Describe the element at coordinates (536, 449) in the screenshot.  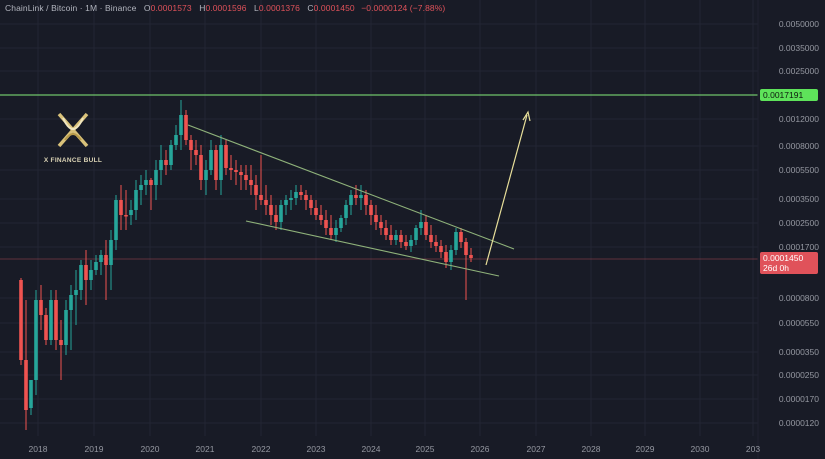
I see `time-tick-label: 2027` at that location.